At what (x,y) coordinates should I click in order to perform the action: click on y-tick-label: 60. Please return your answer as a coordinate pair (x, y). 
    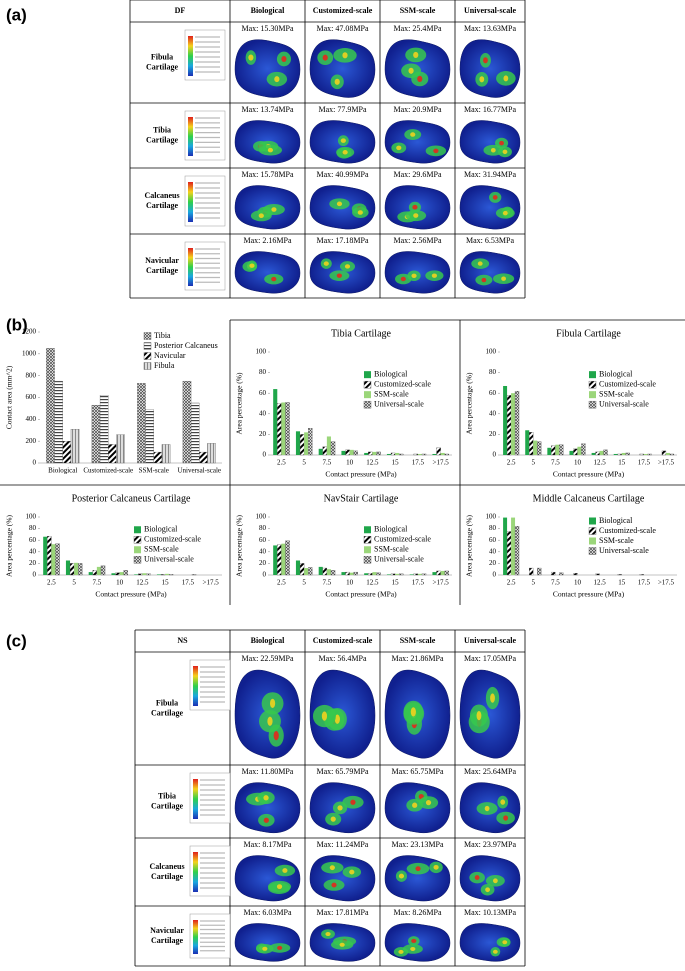
    Looking at the image, I should click on (33, 540).